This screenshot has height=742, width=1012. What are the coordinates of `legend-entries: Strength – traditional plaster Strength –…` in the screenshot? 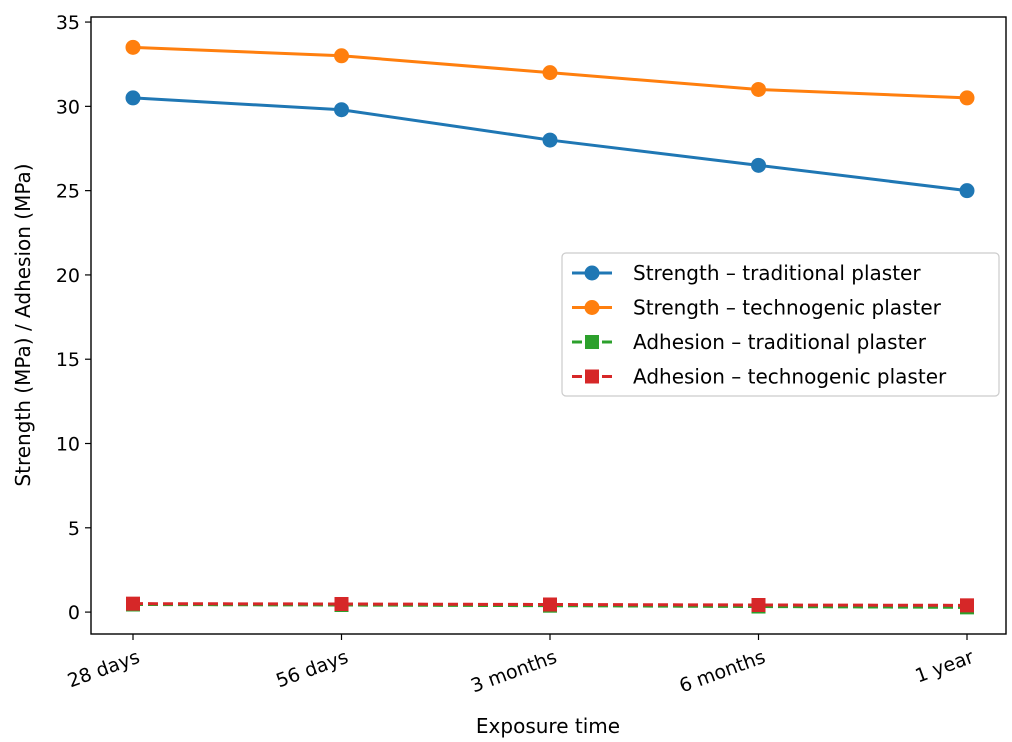 It's located at (759, 325).